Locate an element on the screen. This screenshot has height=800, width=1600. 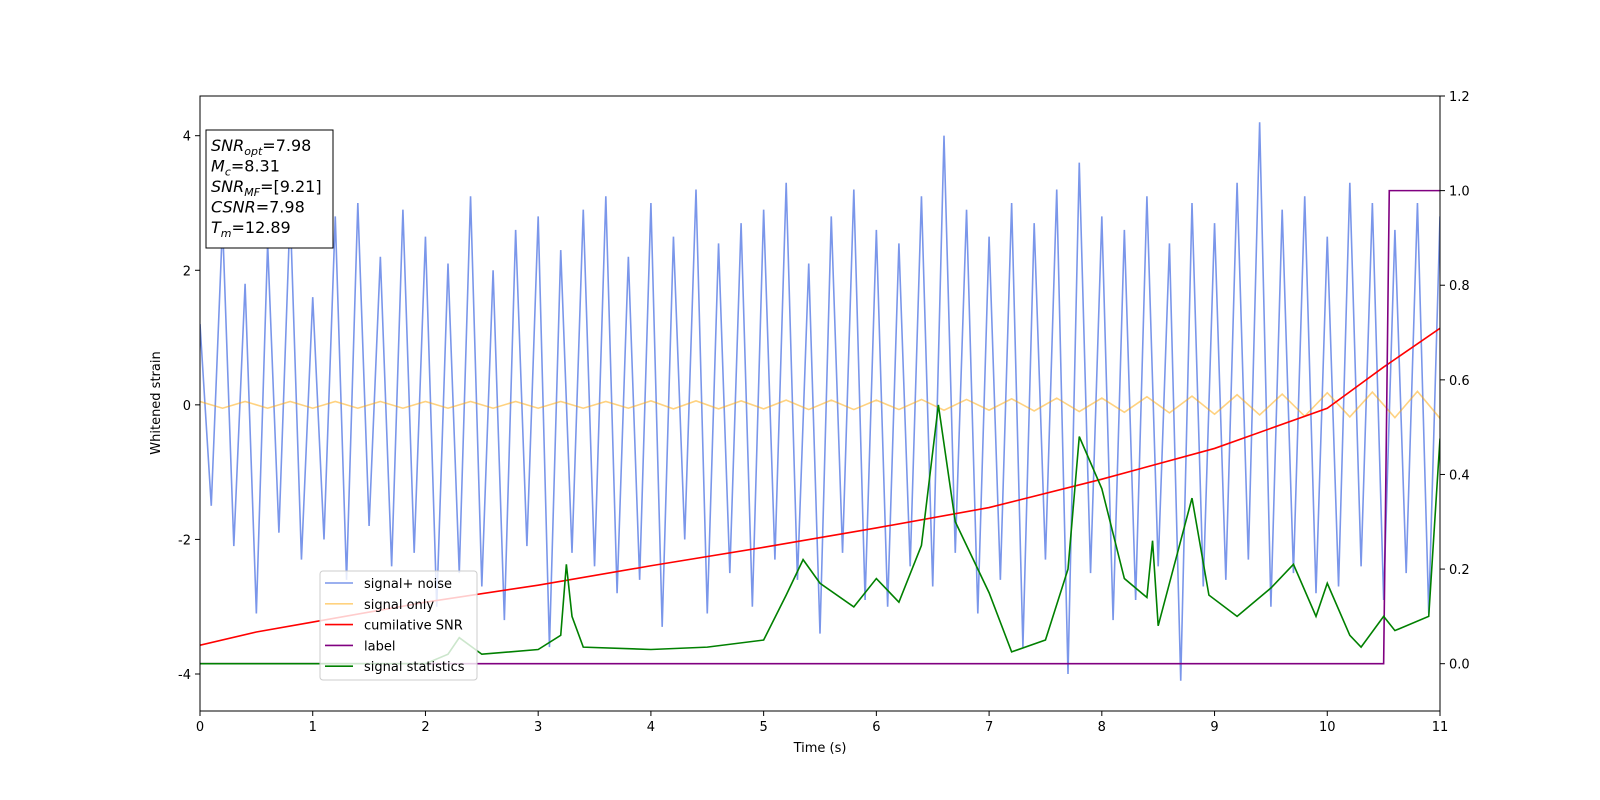
y2-tick-label: 0.6 is located at coordinates (1459, 381).